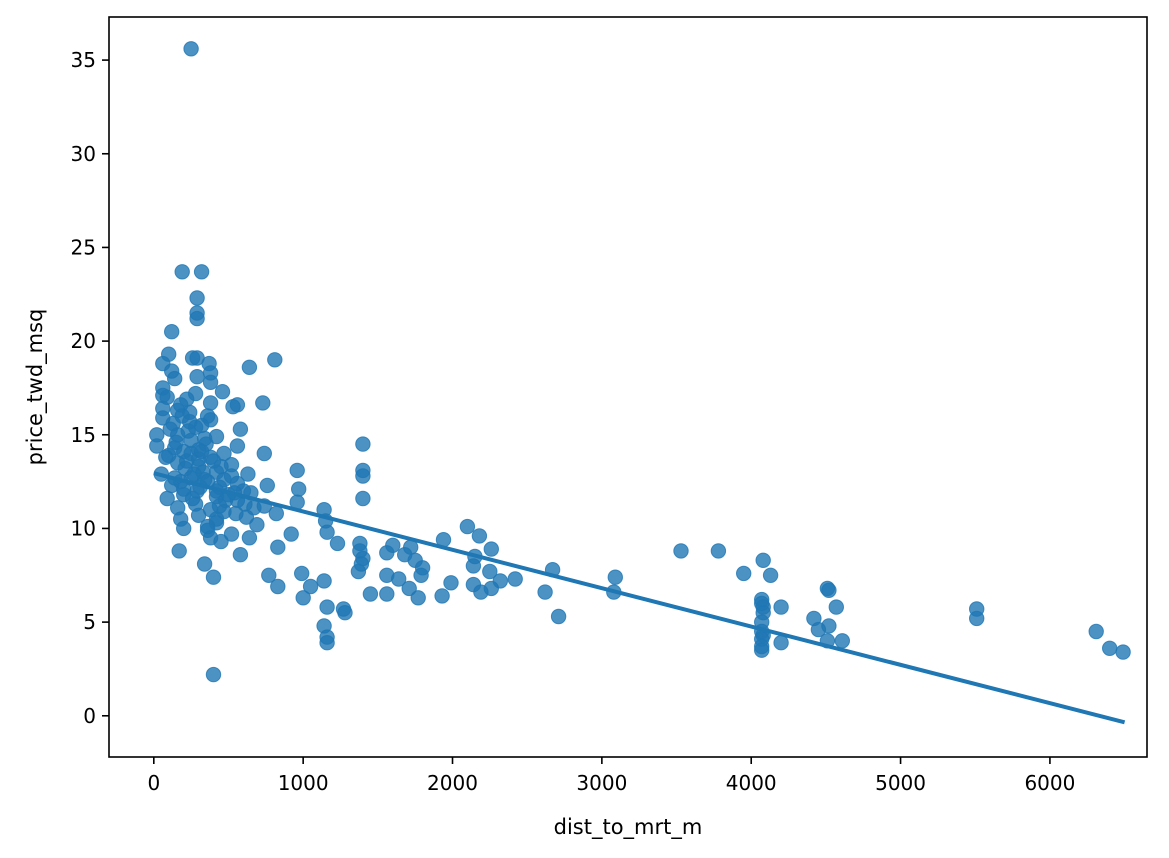  Describe the element at coordinates (83, 528) in the screenshot. I see `y-tick-label: 10` at that location.